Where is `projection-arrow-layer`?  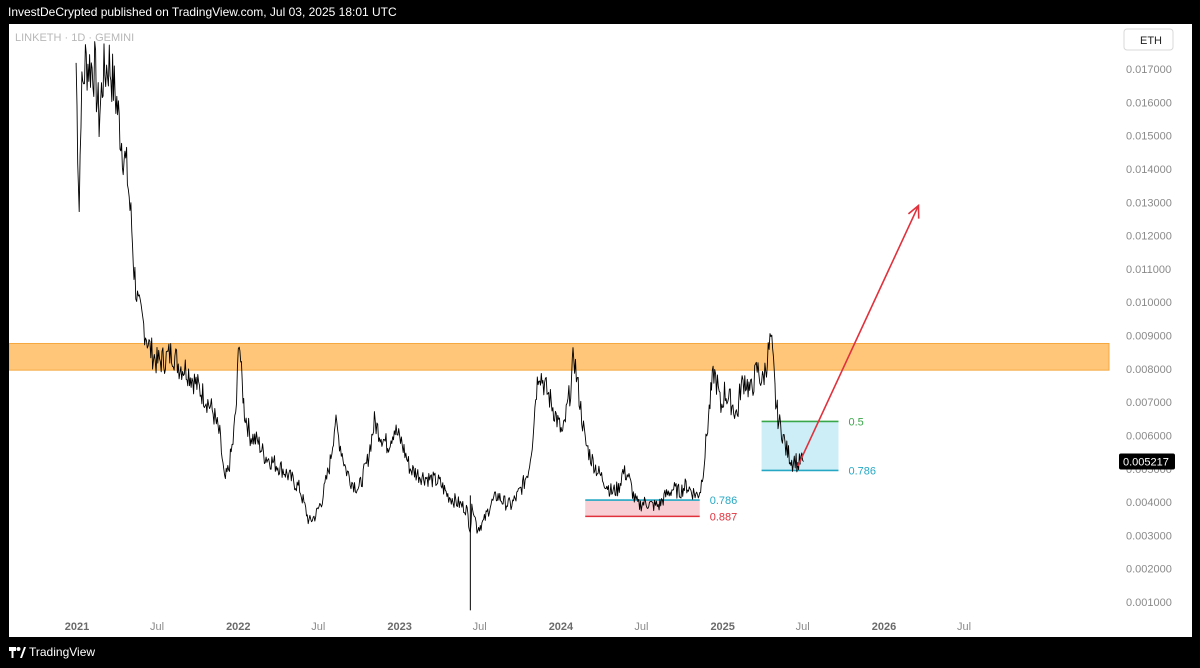 projection-arrow-layer is located at coordinates (858, 335).